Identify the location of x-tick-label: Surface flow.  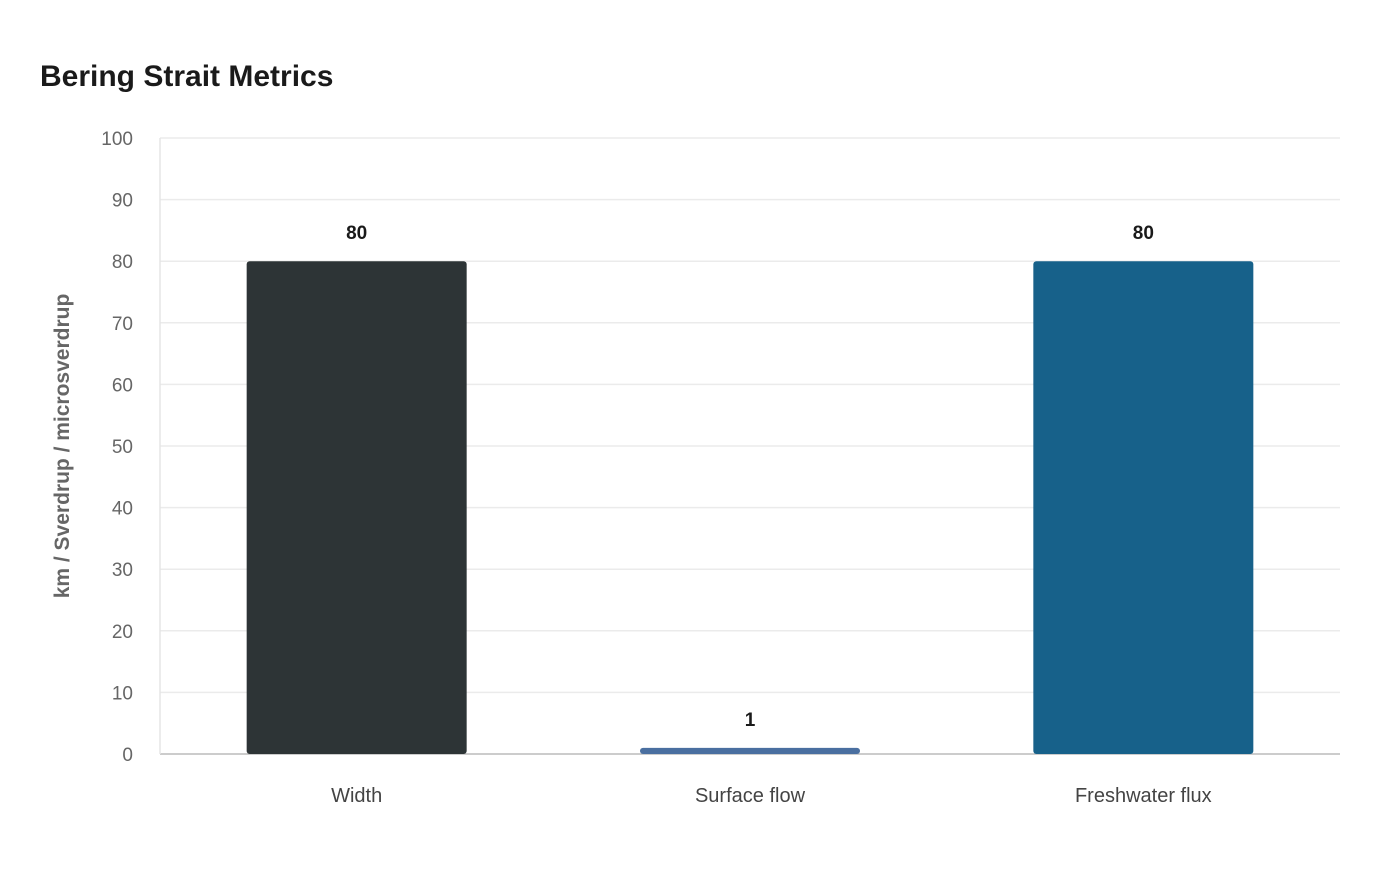
(750, 796).